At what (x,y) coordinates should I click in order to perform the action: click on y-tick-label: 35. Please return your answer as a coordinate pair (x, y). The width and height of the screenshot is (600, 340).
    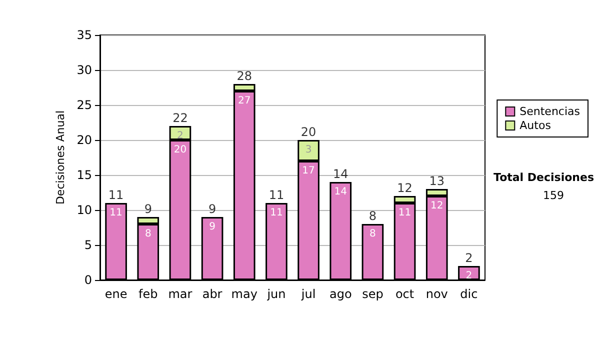
    Looking at the image, I should click on (84, 35).